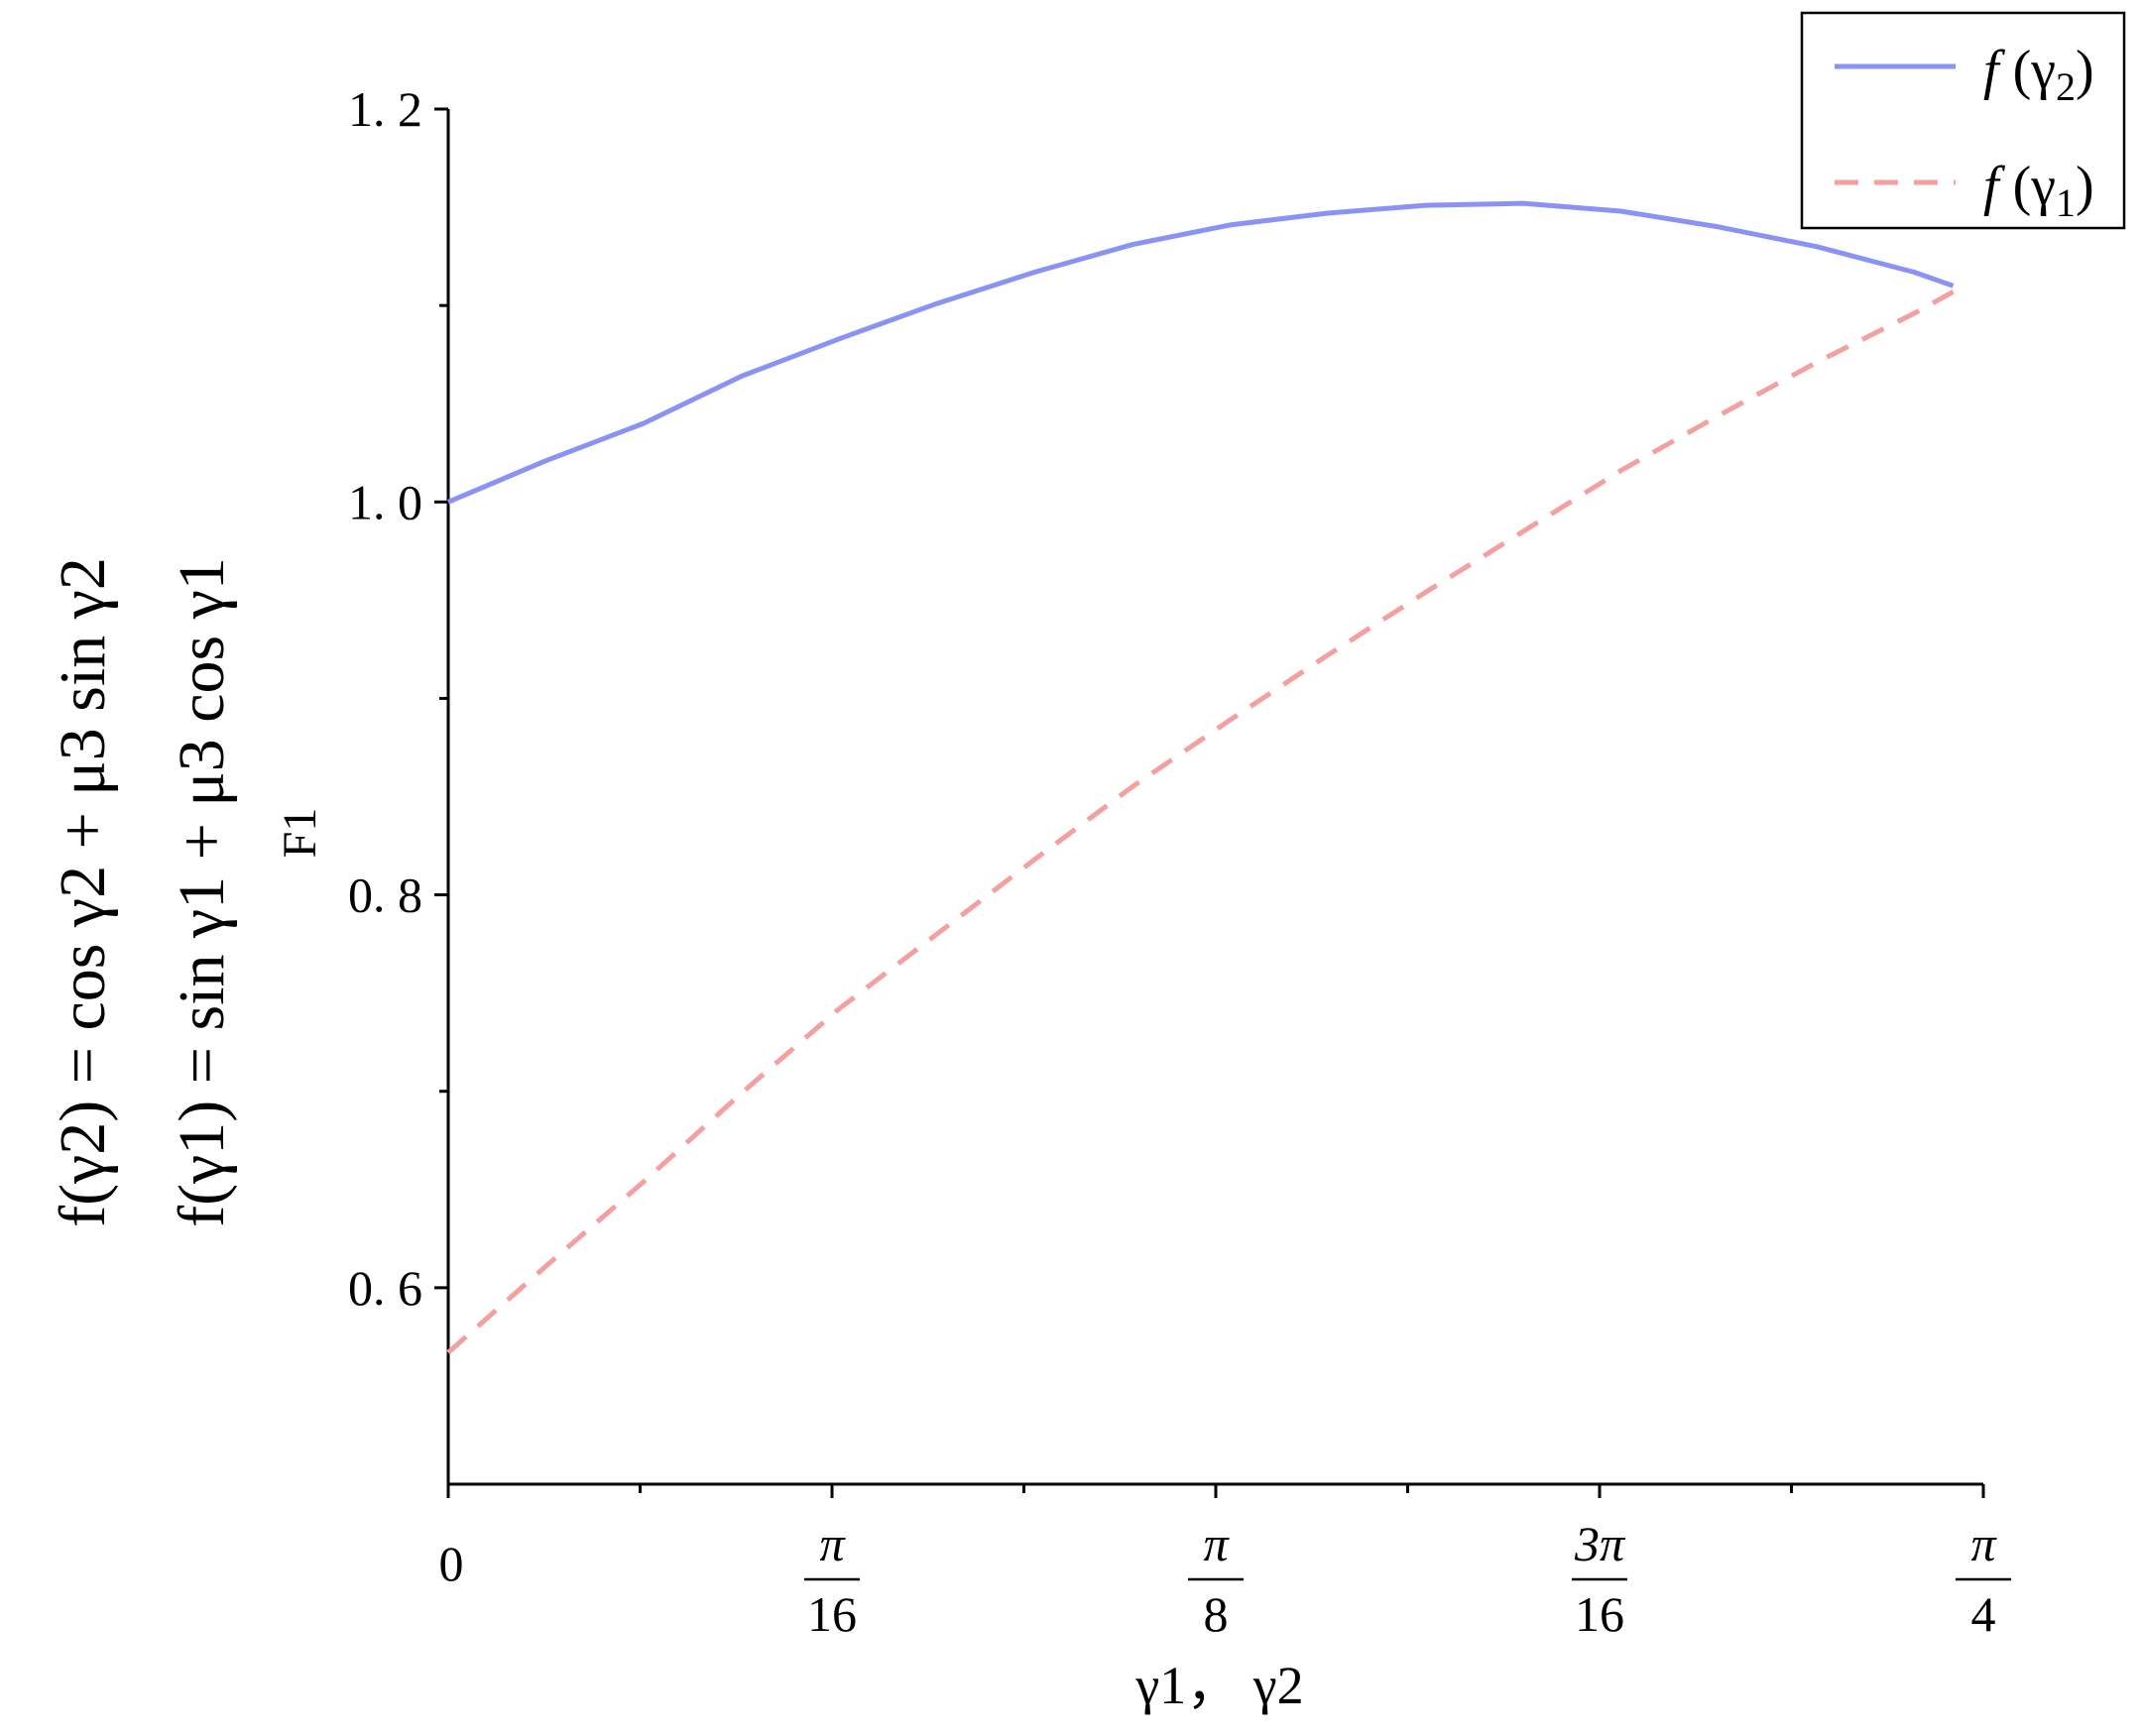 The height and width of the screenshot is (1736, 2142). Describe the element at coordinates (2038, 74) in the screenshot. I see `legend-label-1: f (γ2)` at that location.